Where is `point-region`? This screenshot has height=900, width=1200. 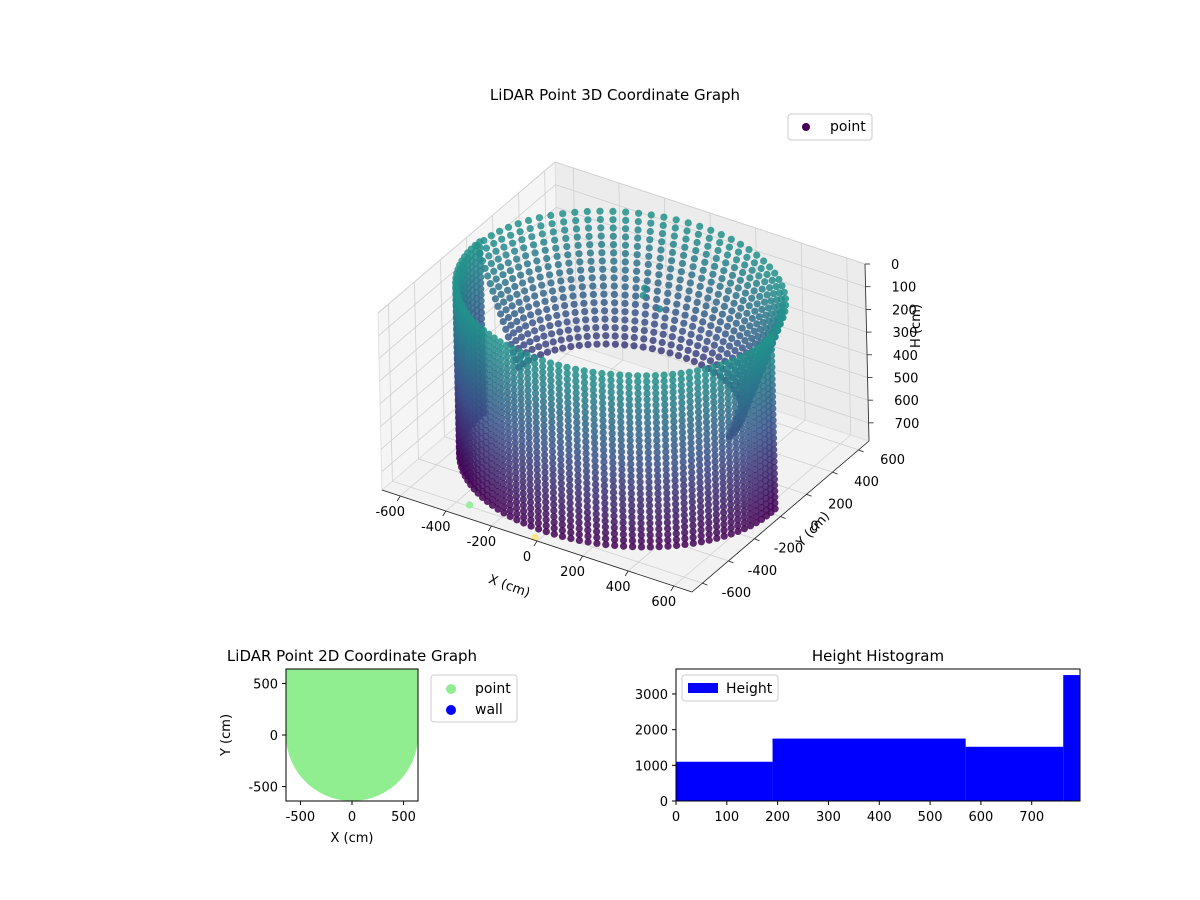 point-region is located at coordinates (352, 735).